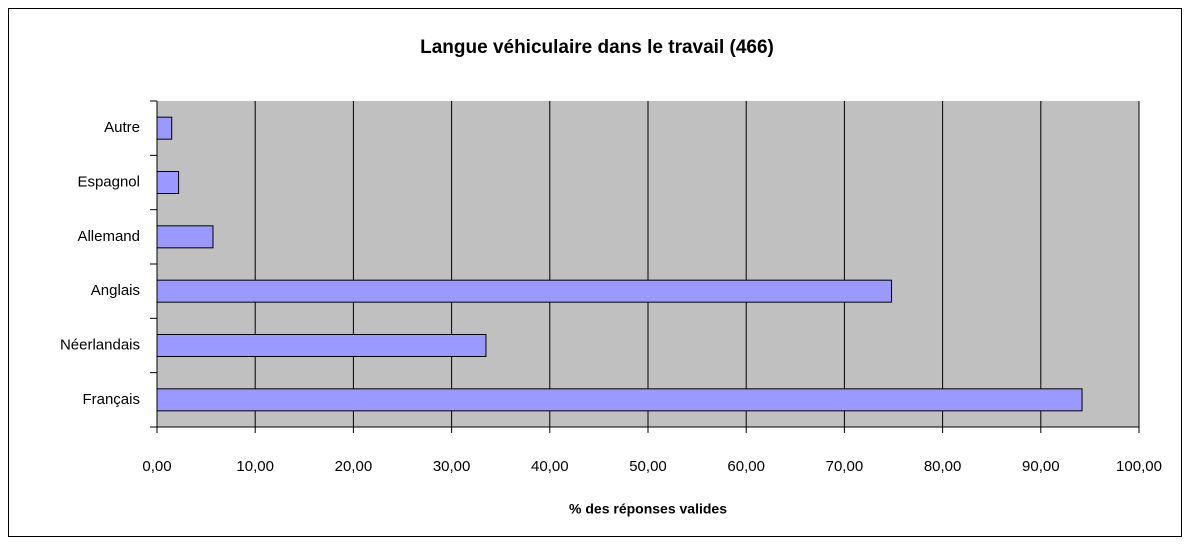 Image resolution: width=1189 pixels, height=550 pixels. Describe the element at coordinates (108, 181) in the screenshot. I see `y-tick-label: Espagnol` at that location.